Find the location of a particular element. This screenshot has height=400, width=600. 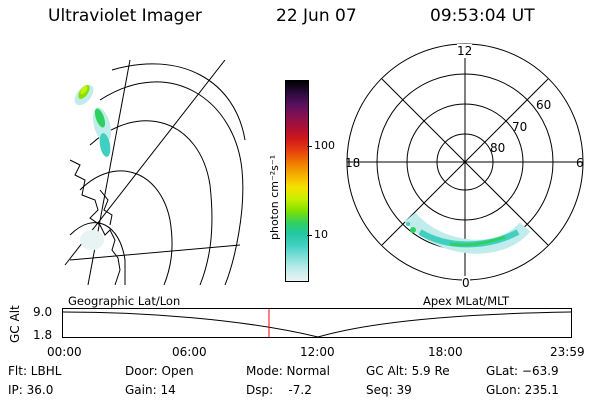

lat-label-60: 60 is located at coordinates (544, 105).